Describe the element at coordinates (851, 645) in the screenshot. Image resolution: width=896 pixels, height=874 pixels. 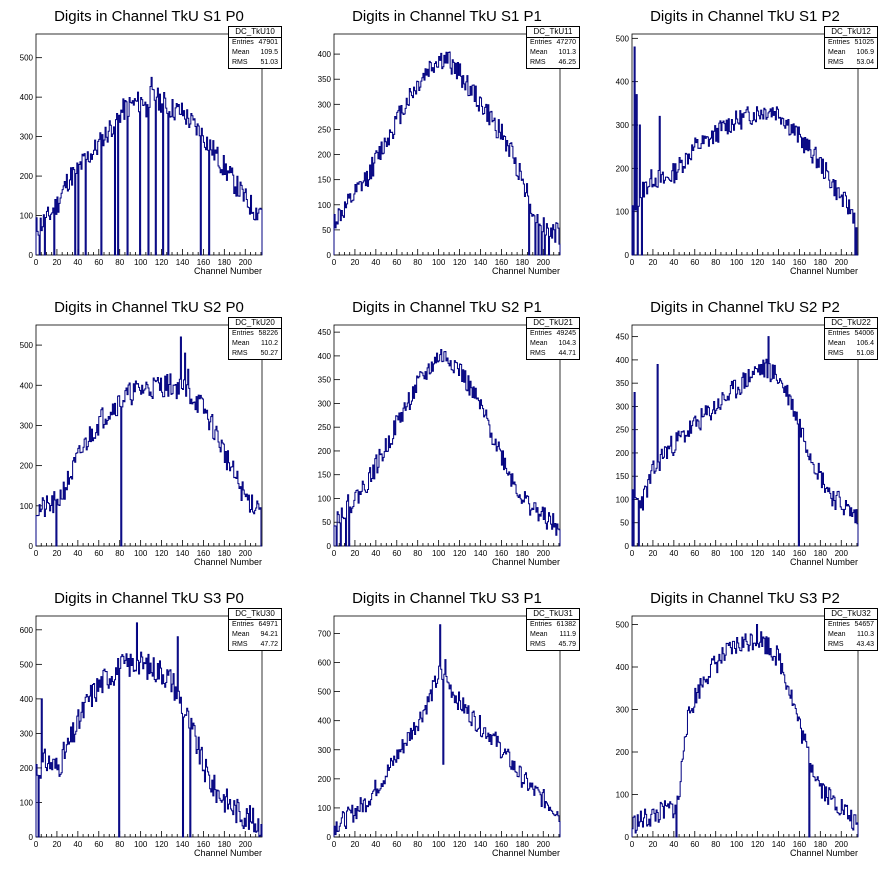
I see `stats-row-rms: RMS 43.43` at that location.